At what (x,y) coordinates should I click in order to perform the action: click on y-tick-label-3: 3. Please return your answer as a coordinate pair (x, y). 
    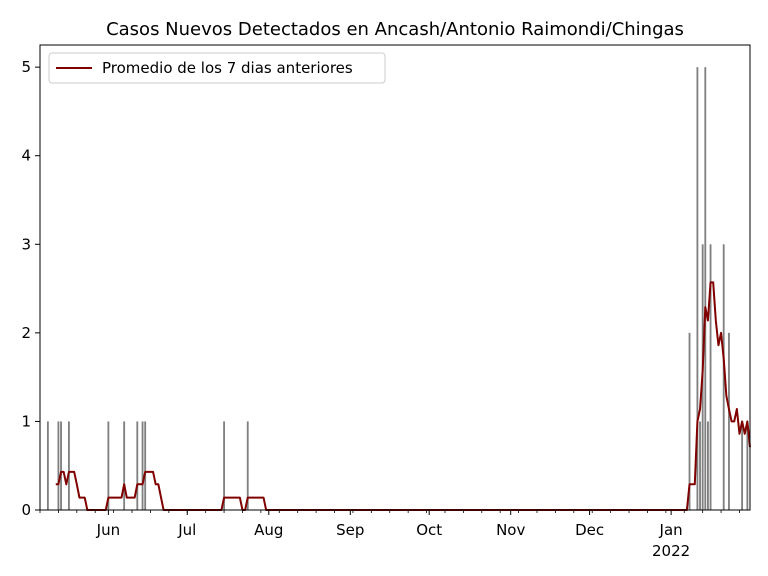
    Looking at the image, I should click on (26, 244).